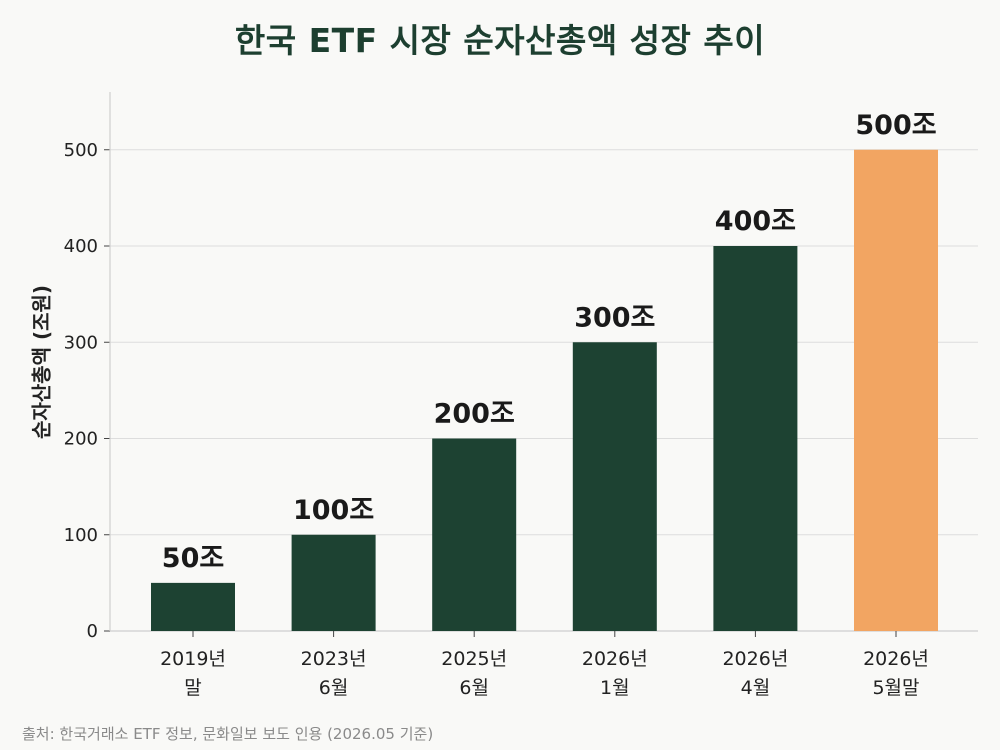 The width and height of the screenshot is (1000, 750). Describe the element at coordinates (81, 342) in the screenshot. I see `y-tick-label: 300` at that location.